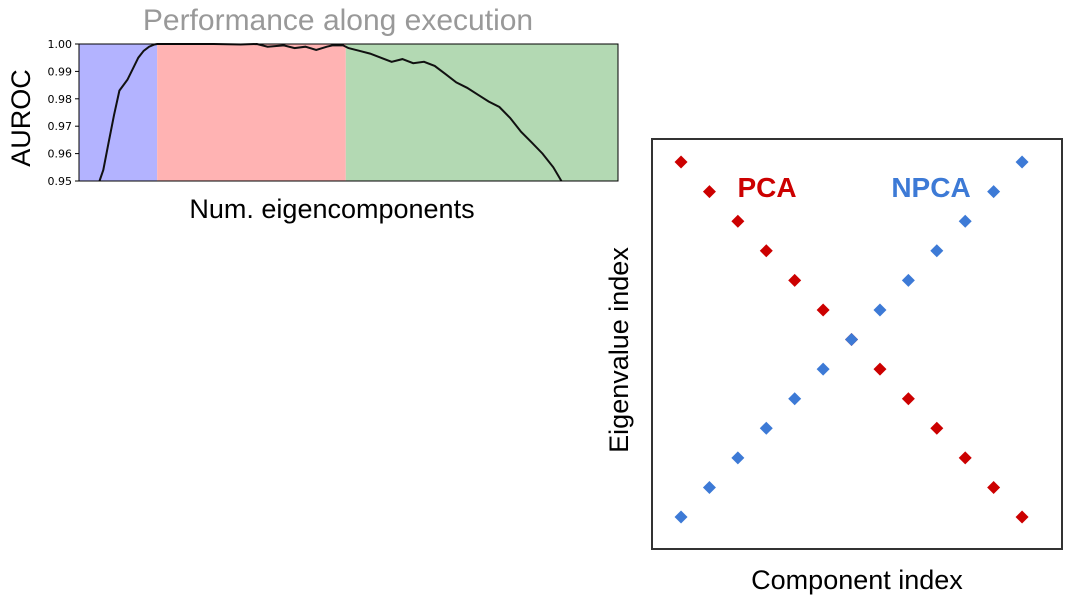 The height and width of the screenshot is (598, 1070). I want to click on auroc-line, so click(330, 112).